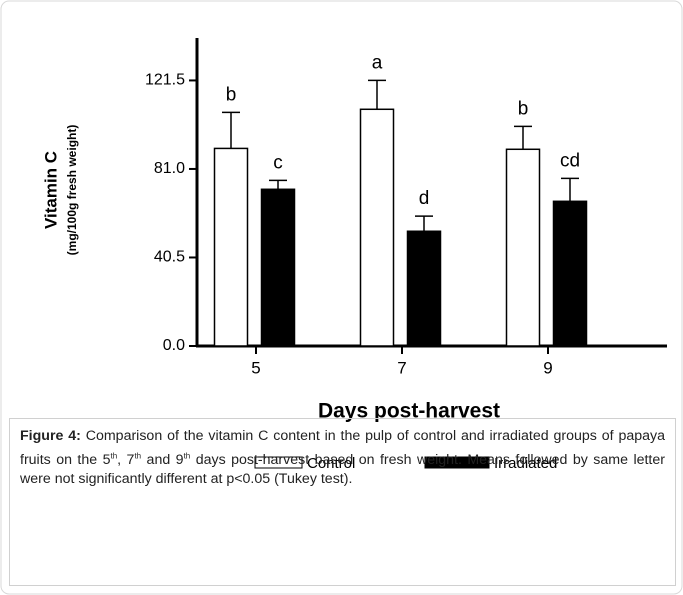 This screenshot has width=683, height=595. Describe the element at coordinates (278, 162) in the screenshot. I see `significance-letter: c` at that location.